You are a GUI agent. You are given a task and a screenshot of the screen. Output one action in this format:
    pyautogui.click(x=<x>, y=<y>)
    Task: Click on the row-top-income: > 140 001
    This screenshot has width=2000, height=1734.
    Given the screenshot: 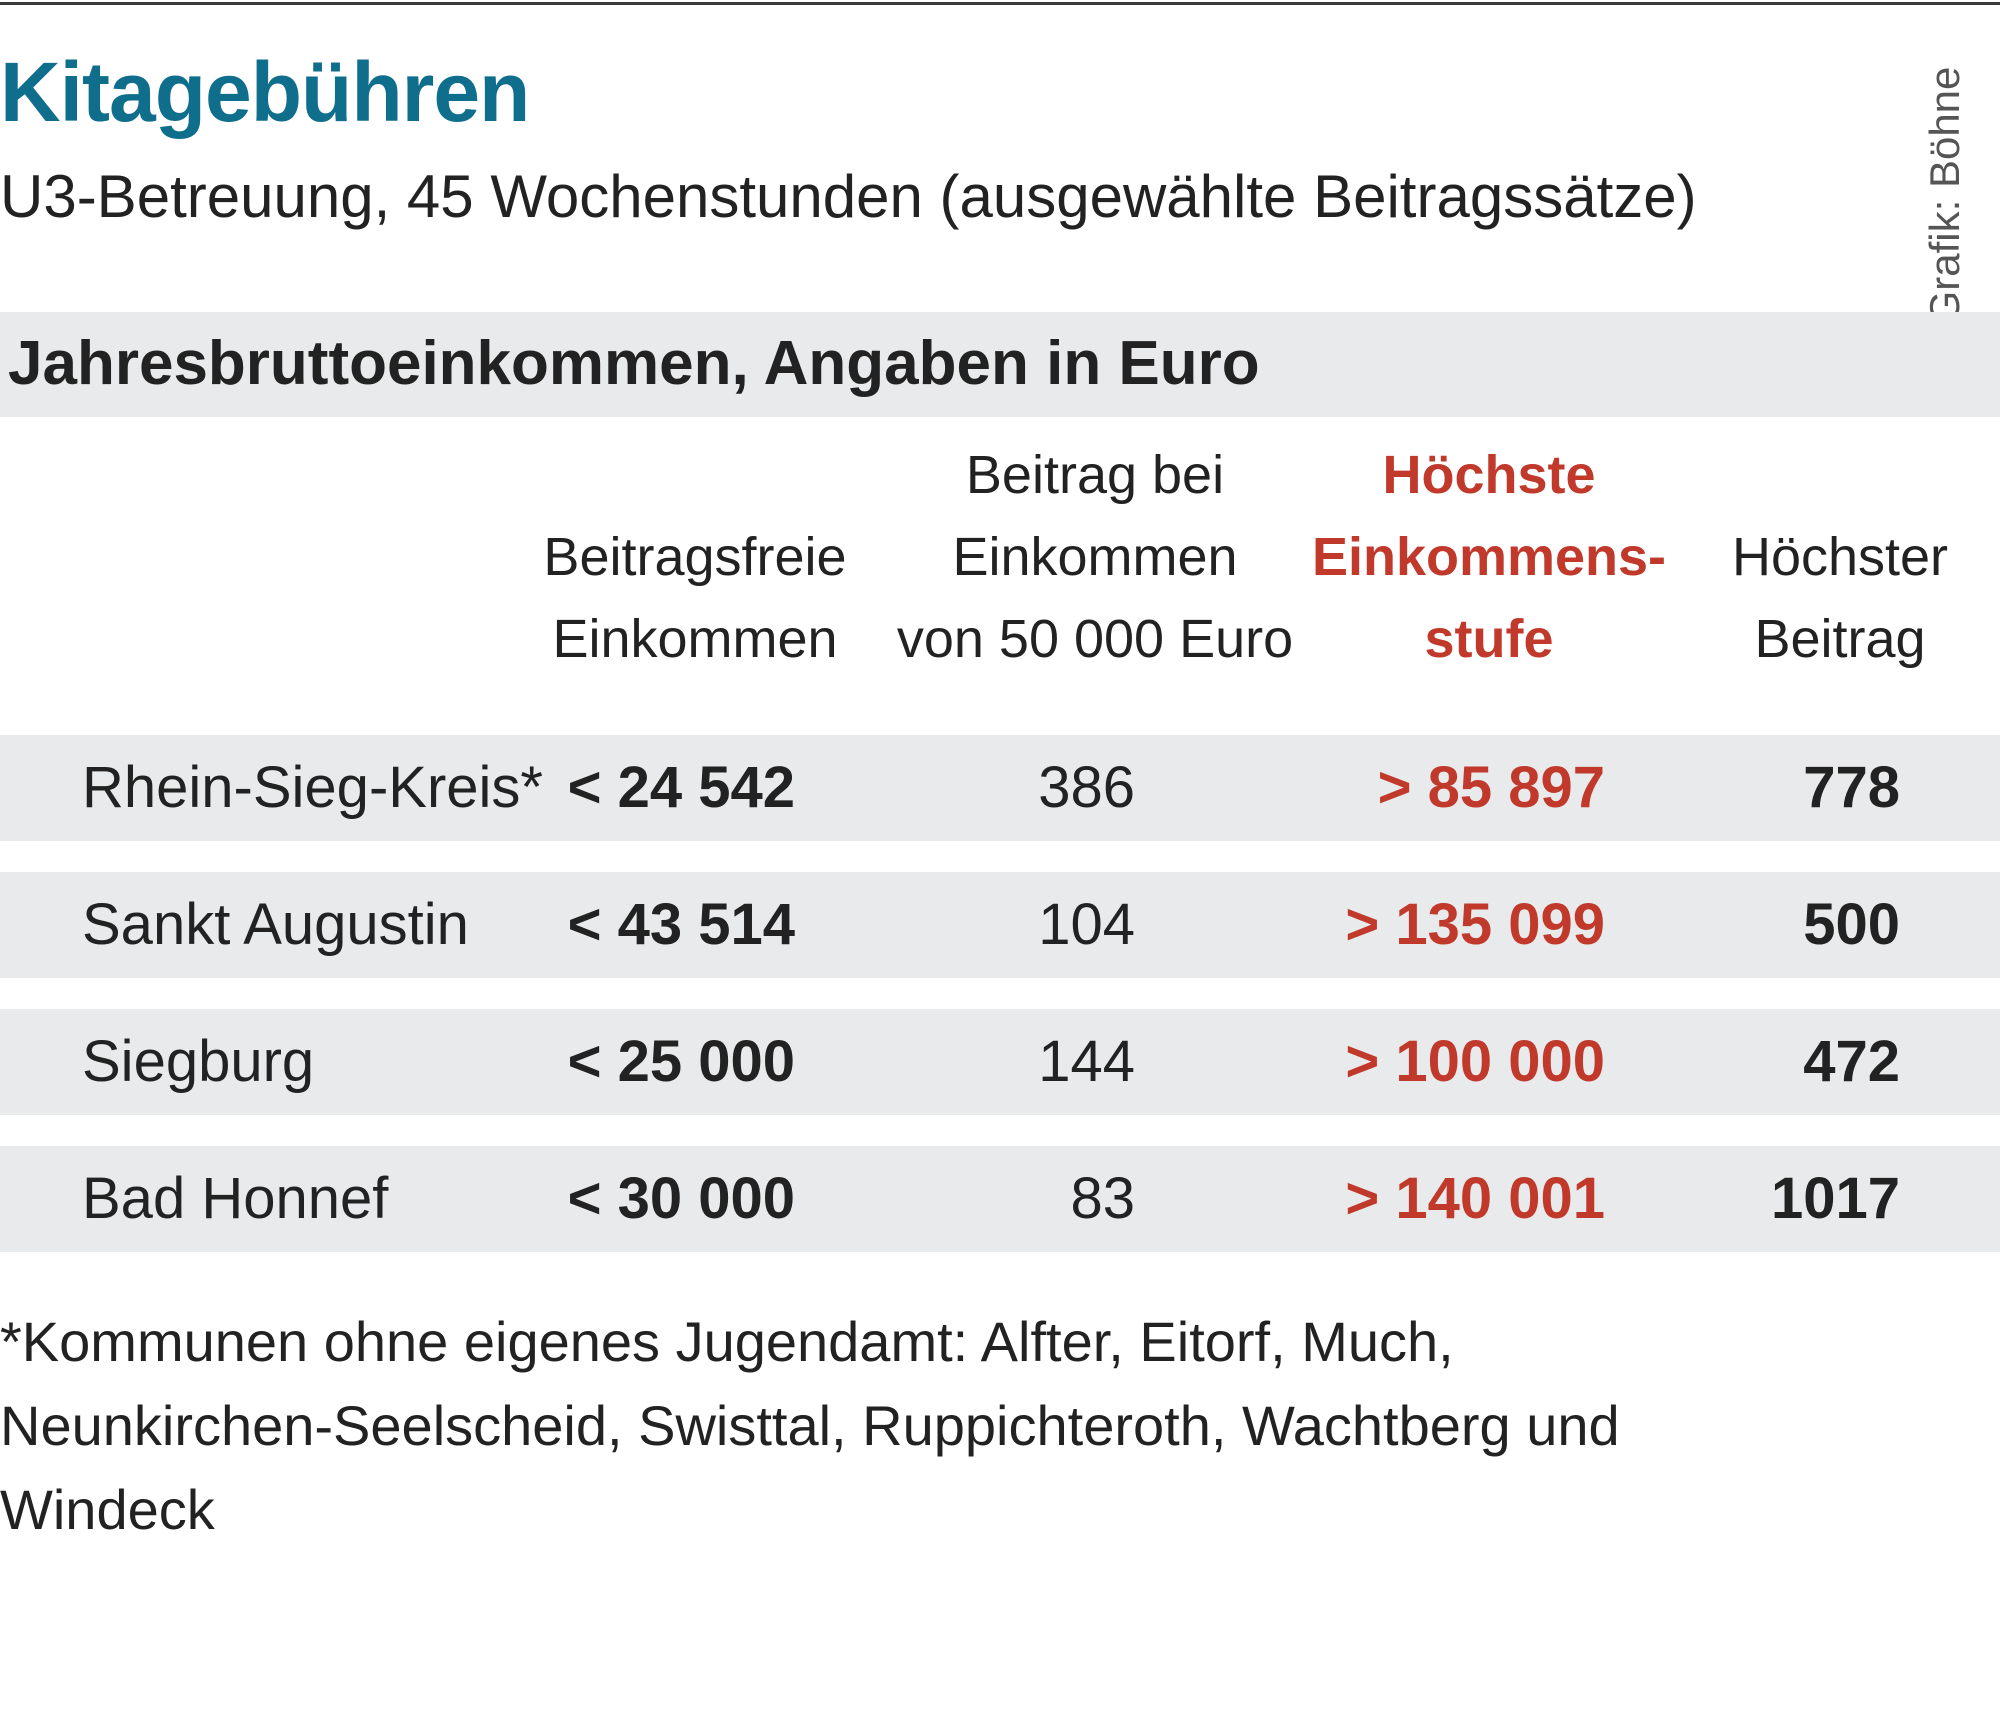 What is the action you would take?
    pyautogui.click(x=1475, y=1198)
    